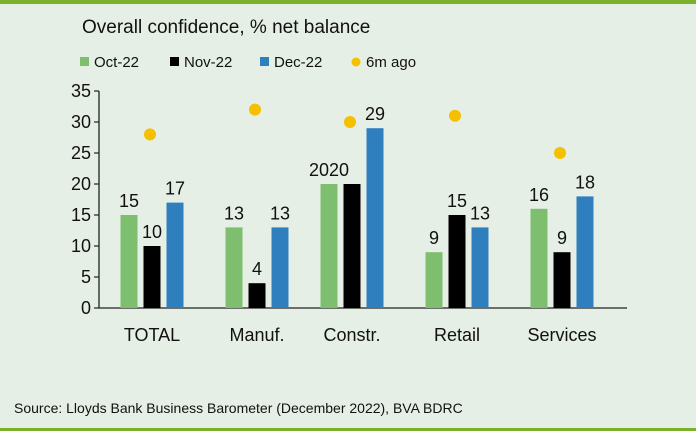  What do you see at coordinates (560, 153) in the screenshot?
I see `marker-6m-ago-services` at bounding box center [560, 153].